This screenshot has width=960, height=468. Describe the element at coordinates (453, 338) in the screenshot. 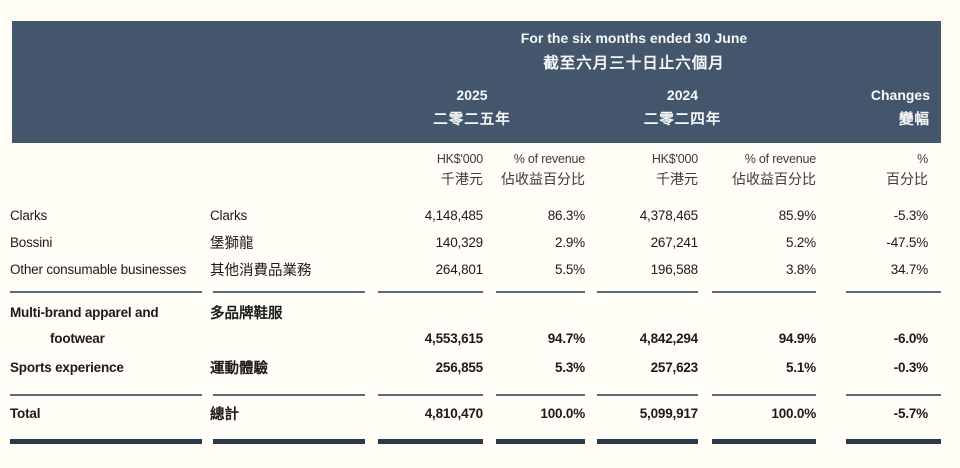

I see `value-2025: 4,553,615` at that location.